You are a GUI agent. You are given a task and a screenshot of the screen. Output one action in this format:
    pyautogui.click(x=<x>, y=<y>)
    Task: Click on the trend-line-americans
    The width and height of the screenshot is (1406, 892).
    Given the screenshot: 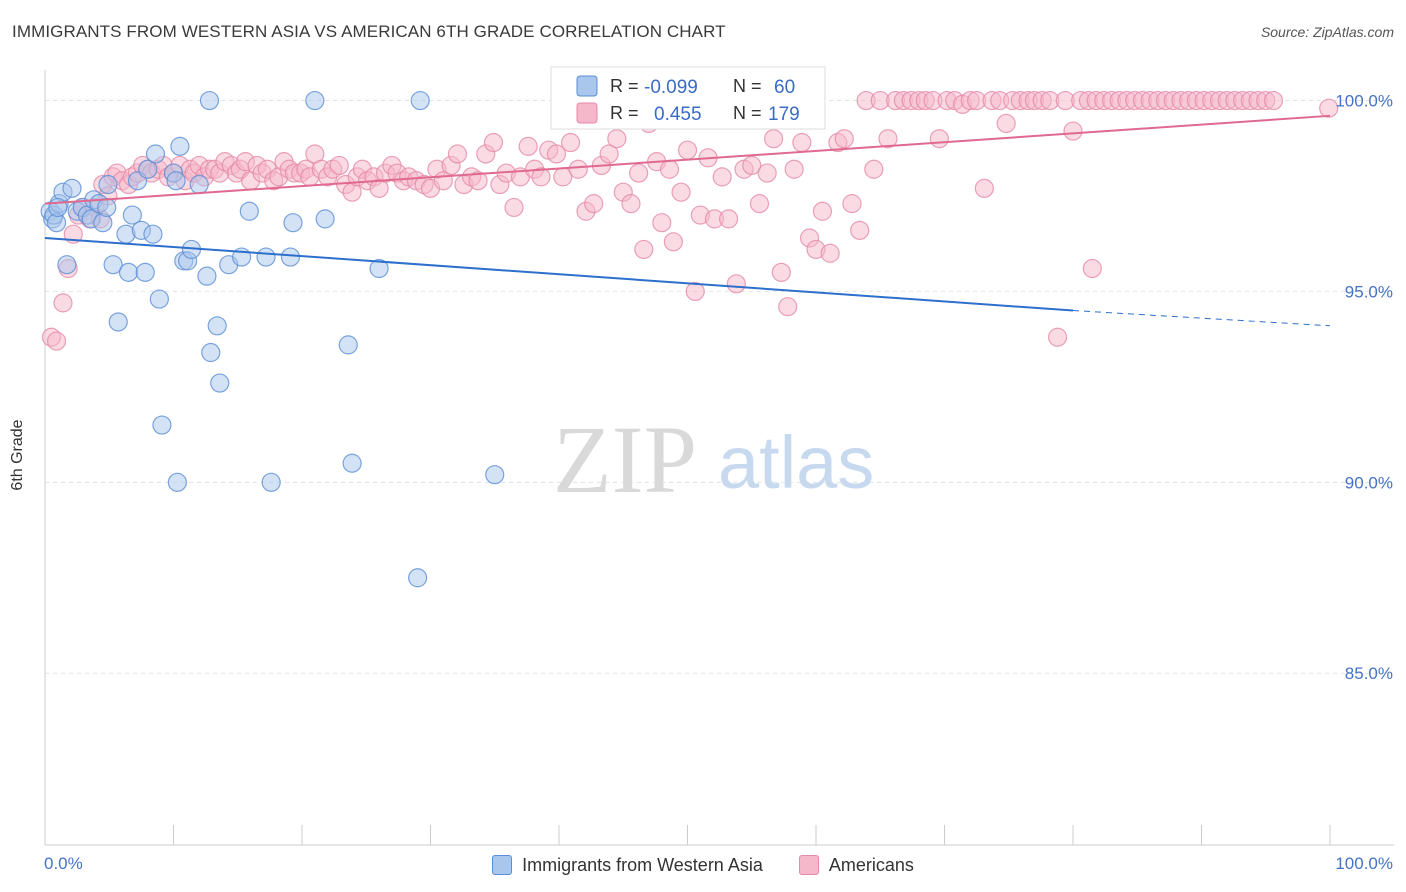 What is the action you would take?
    pyautogui.click(x=687, y=159)
    